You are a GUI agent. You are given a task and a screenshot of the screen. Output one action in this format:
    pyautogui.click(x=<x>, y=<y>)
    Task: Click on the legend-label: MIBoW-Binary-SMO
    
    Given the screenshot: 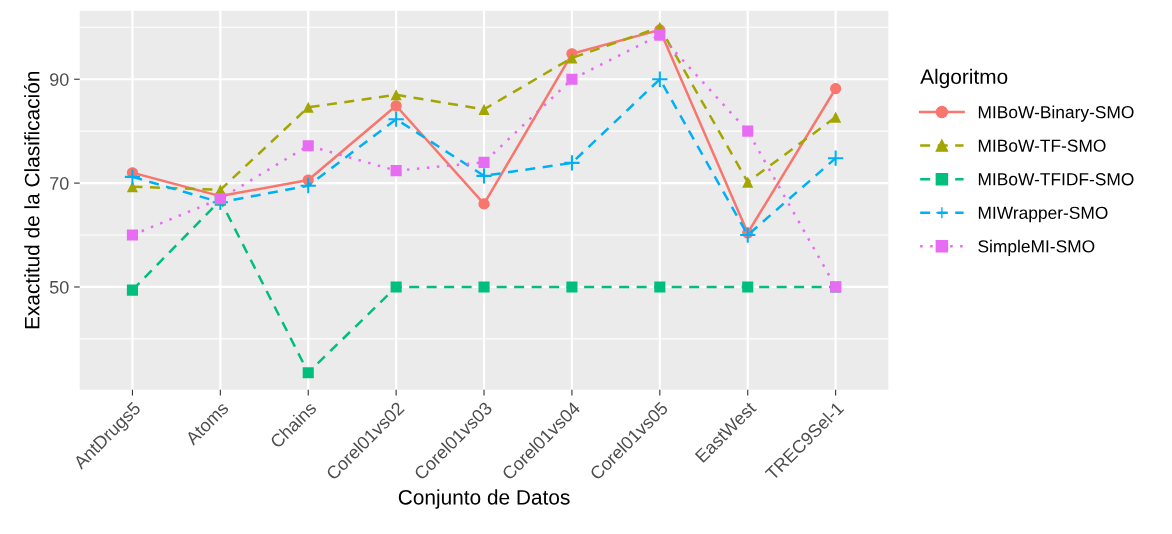 What is the action you would take?
    pyautogui.click(x=1056, y=113)
    